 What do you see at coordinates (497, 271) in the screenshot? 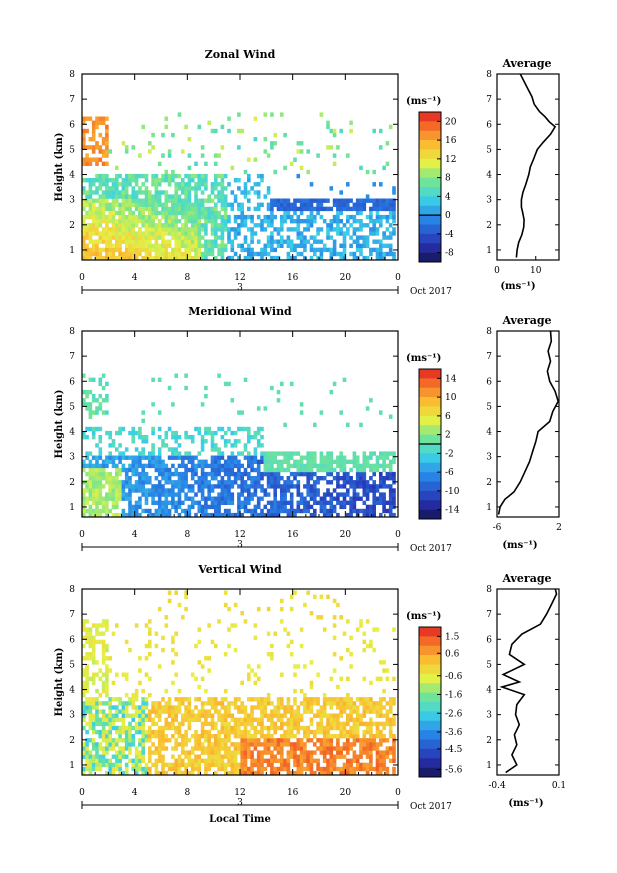
I see `profile-x-tick-label: 0` at bounding box center [497, 271].